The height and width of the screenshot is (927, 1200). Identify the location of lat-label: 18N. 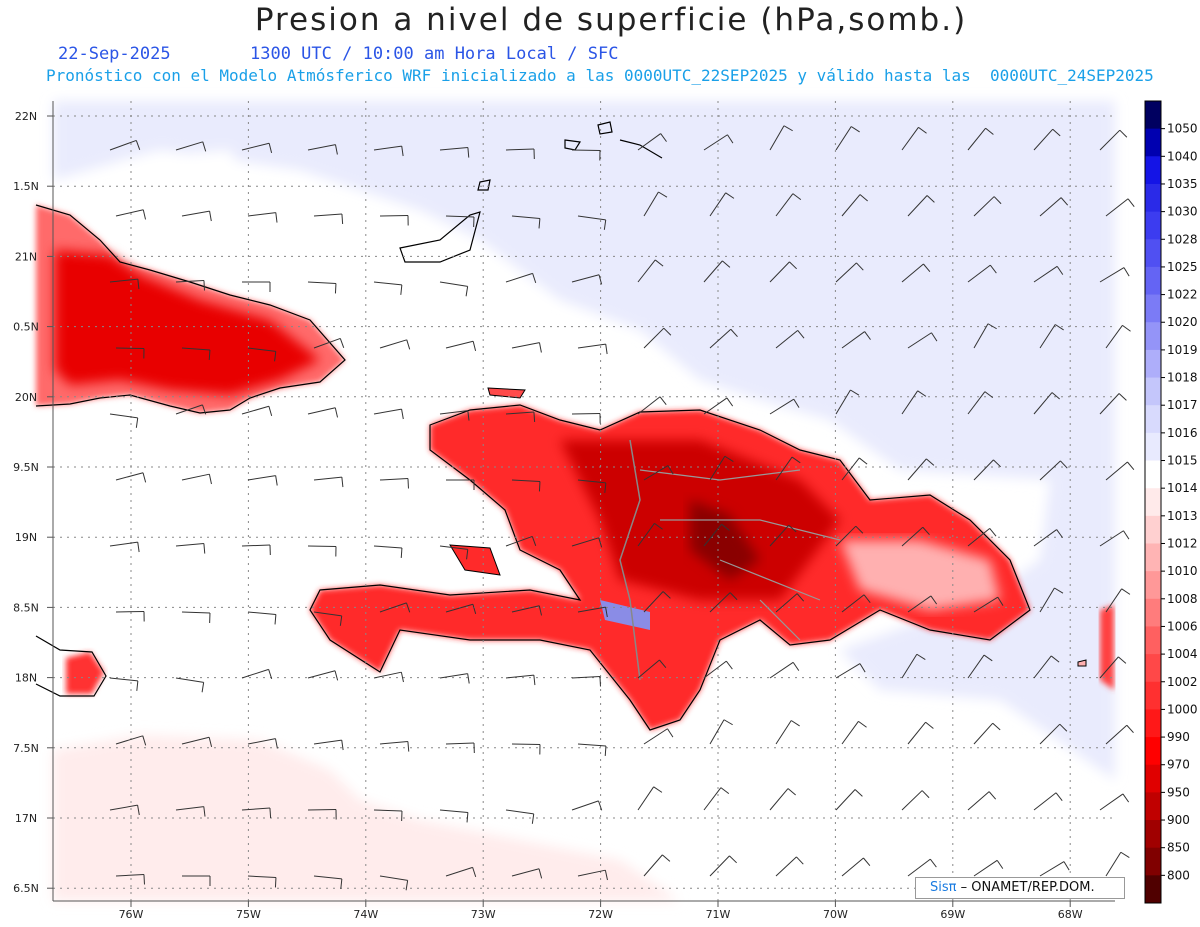
(26, 678).